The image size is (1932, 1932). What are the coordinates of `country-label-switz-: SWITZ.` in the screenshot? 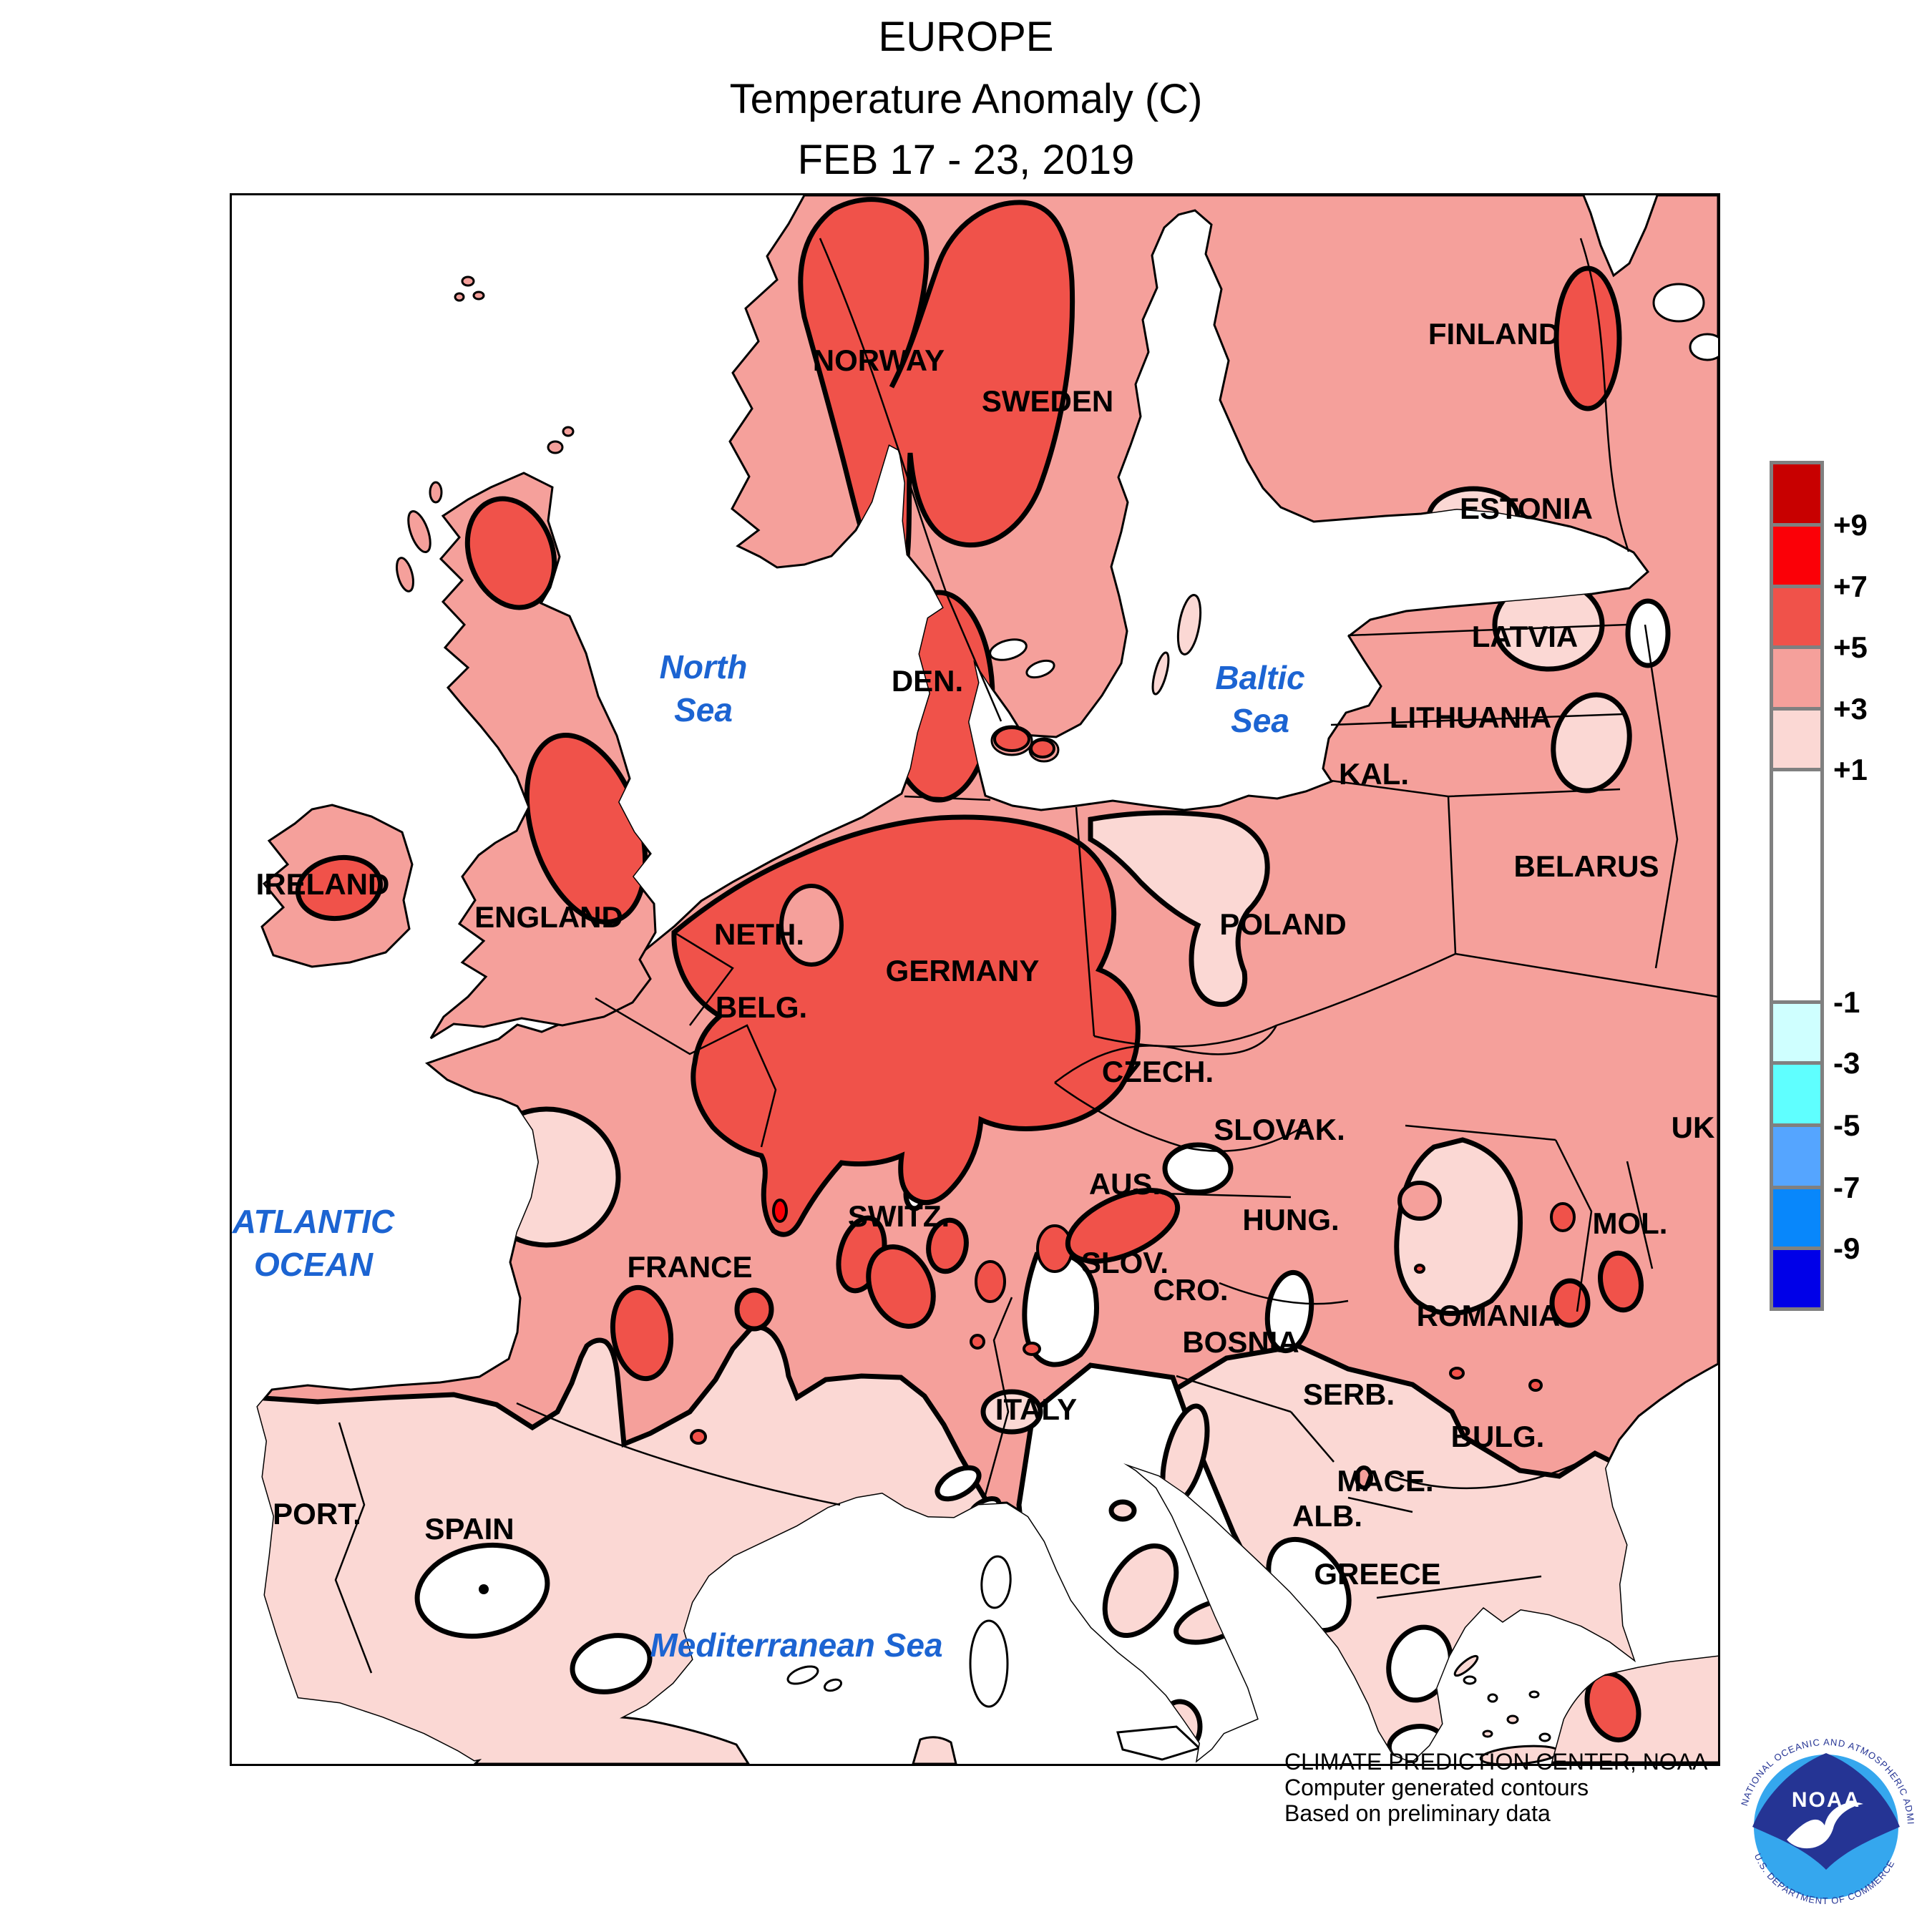 It's located at (899, 1216).